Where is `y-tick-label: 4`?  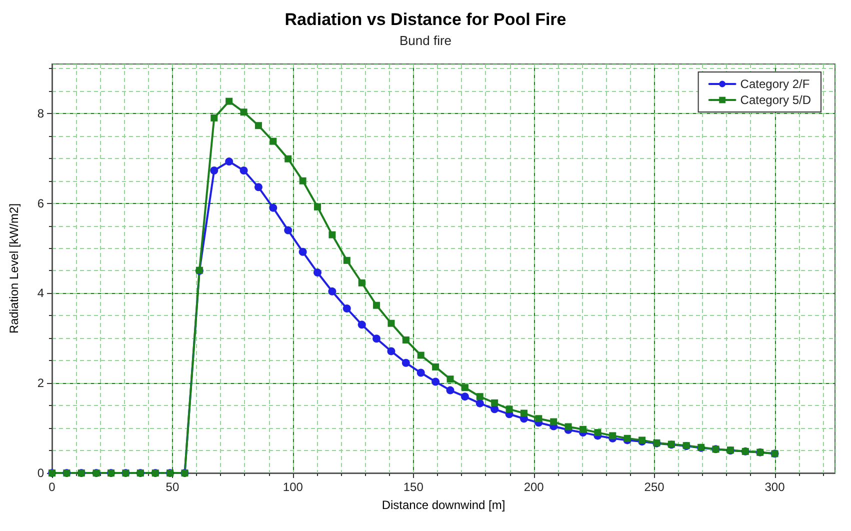
y-tick-label: 4 is located at coordinates (40, 293).